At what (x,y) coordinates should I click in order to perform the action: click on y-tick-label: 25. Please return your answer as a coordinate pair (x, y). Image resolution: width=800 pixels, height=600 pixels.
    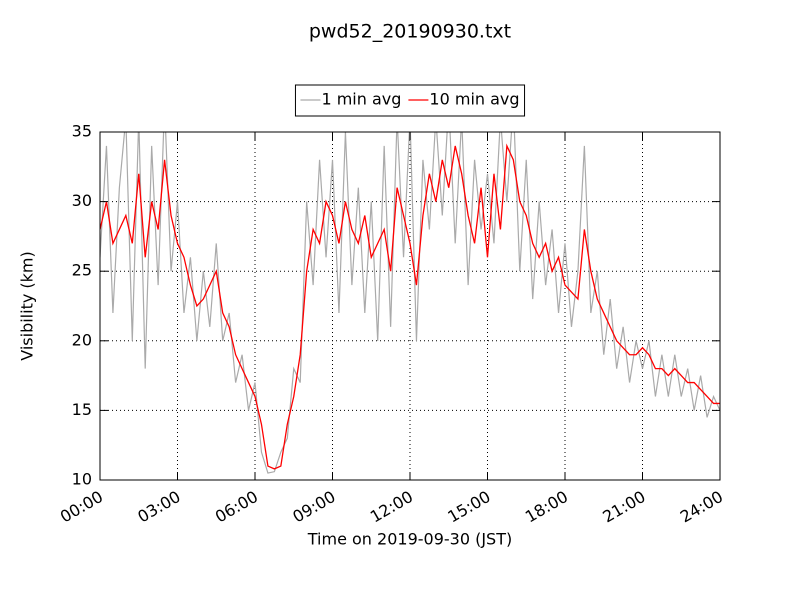
    Looking at the image, I should click on (82, 270).